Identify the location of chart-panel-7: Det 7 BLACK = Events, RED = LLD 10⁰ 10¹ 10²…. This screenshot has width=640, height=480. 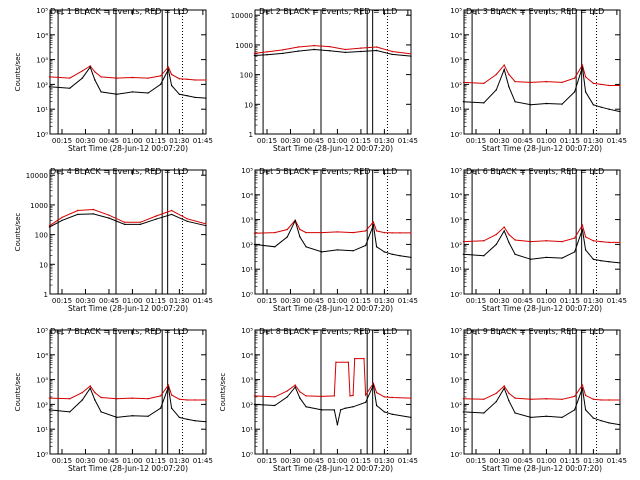
(113, 400).